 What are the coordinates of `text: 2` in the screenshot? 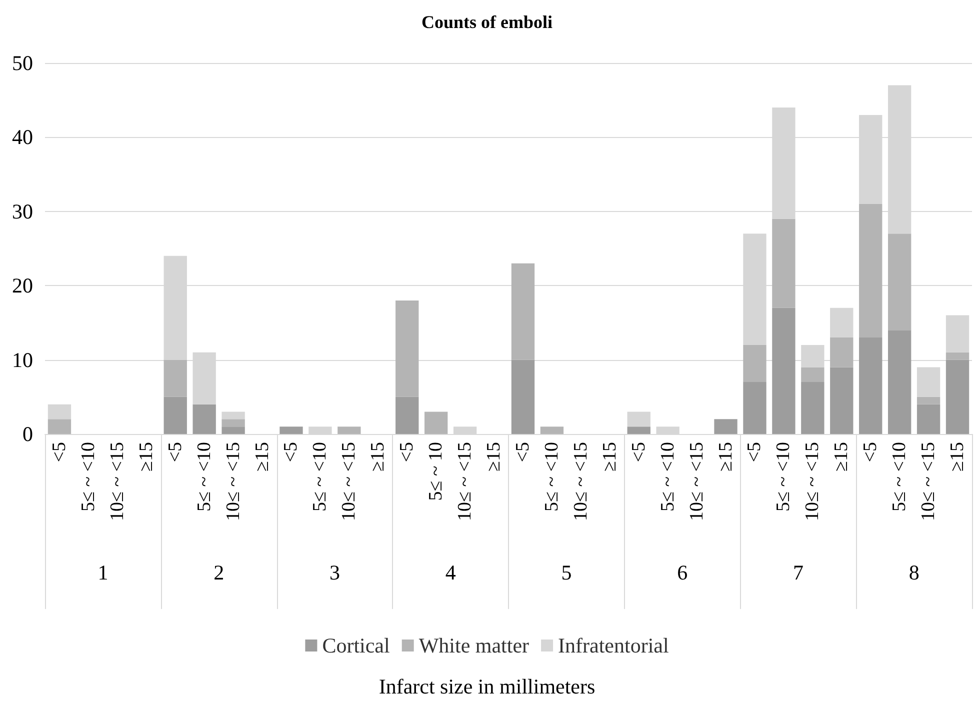 It's located at (219, 572).